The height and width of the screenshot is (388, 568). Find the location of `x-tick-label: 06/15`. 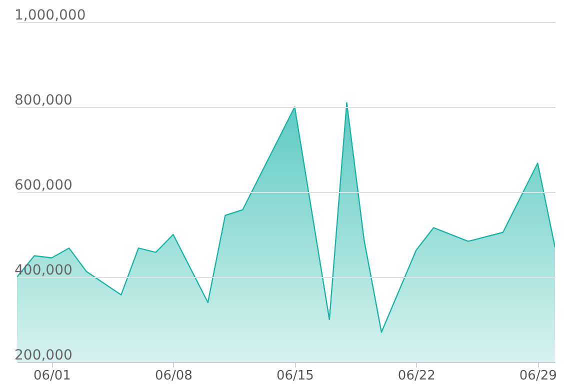

x-tick-label: 06/15 is located at coordinates (295, 376).